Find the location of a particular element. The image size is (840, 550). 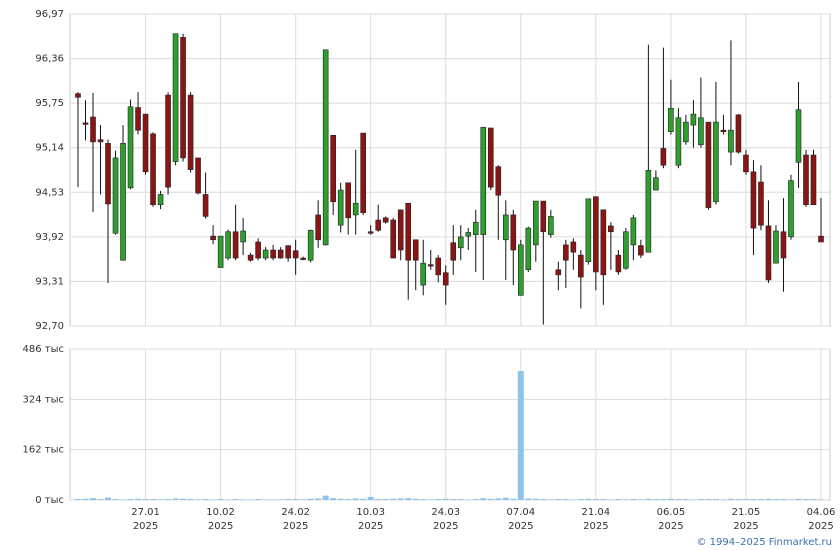

y-tick-label: 0 тыс is located at coordinates (49, 500).